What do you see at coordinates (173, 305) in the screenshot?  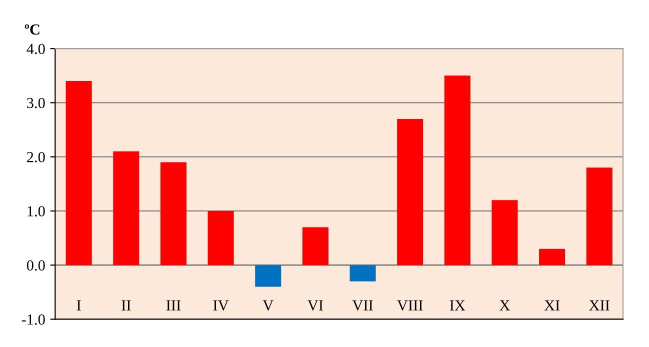 I see `x-tick-label: III` at bounding box center [173, 305].